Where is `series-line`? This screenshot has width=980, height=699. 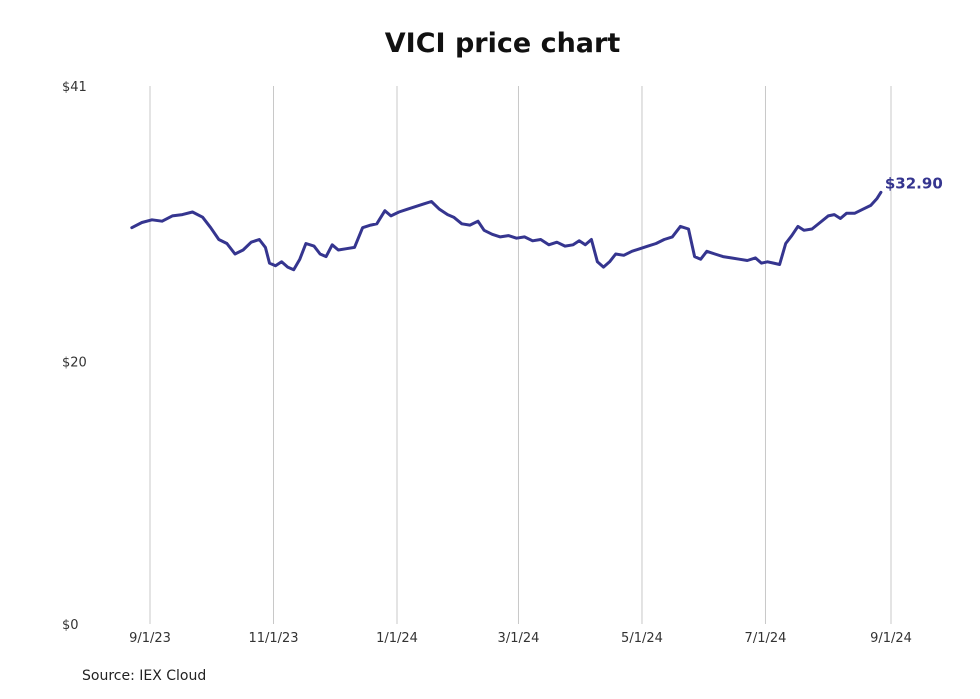
series-line is located at coordinates (506, 231).